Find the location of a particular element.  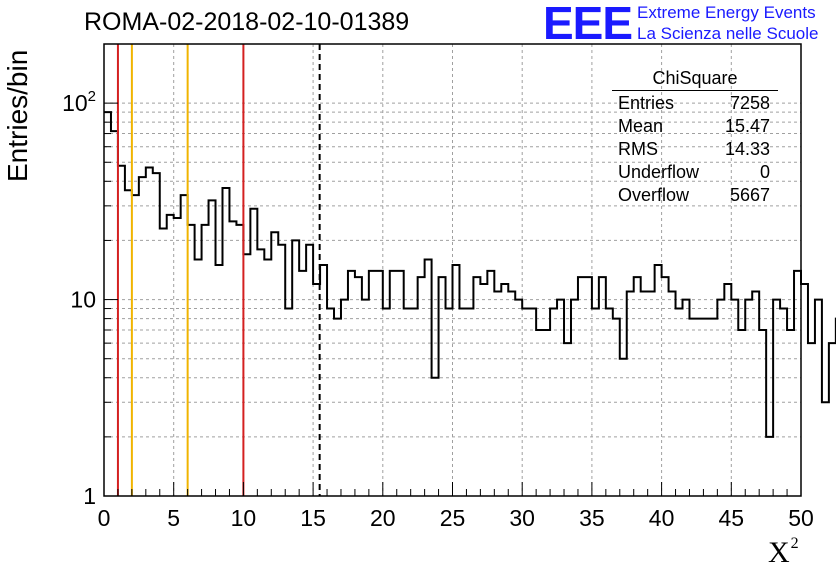

x-axis-label: X2 is located at coordinates (783, 552).